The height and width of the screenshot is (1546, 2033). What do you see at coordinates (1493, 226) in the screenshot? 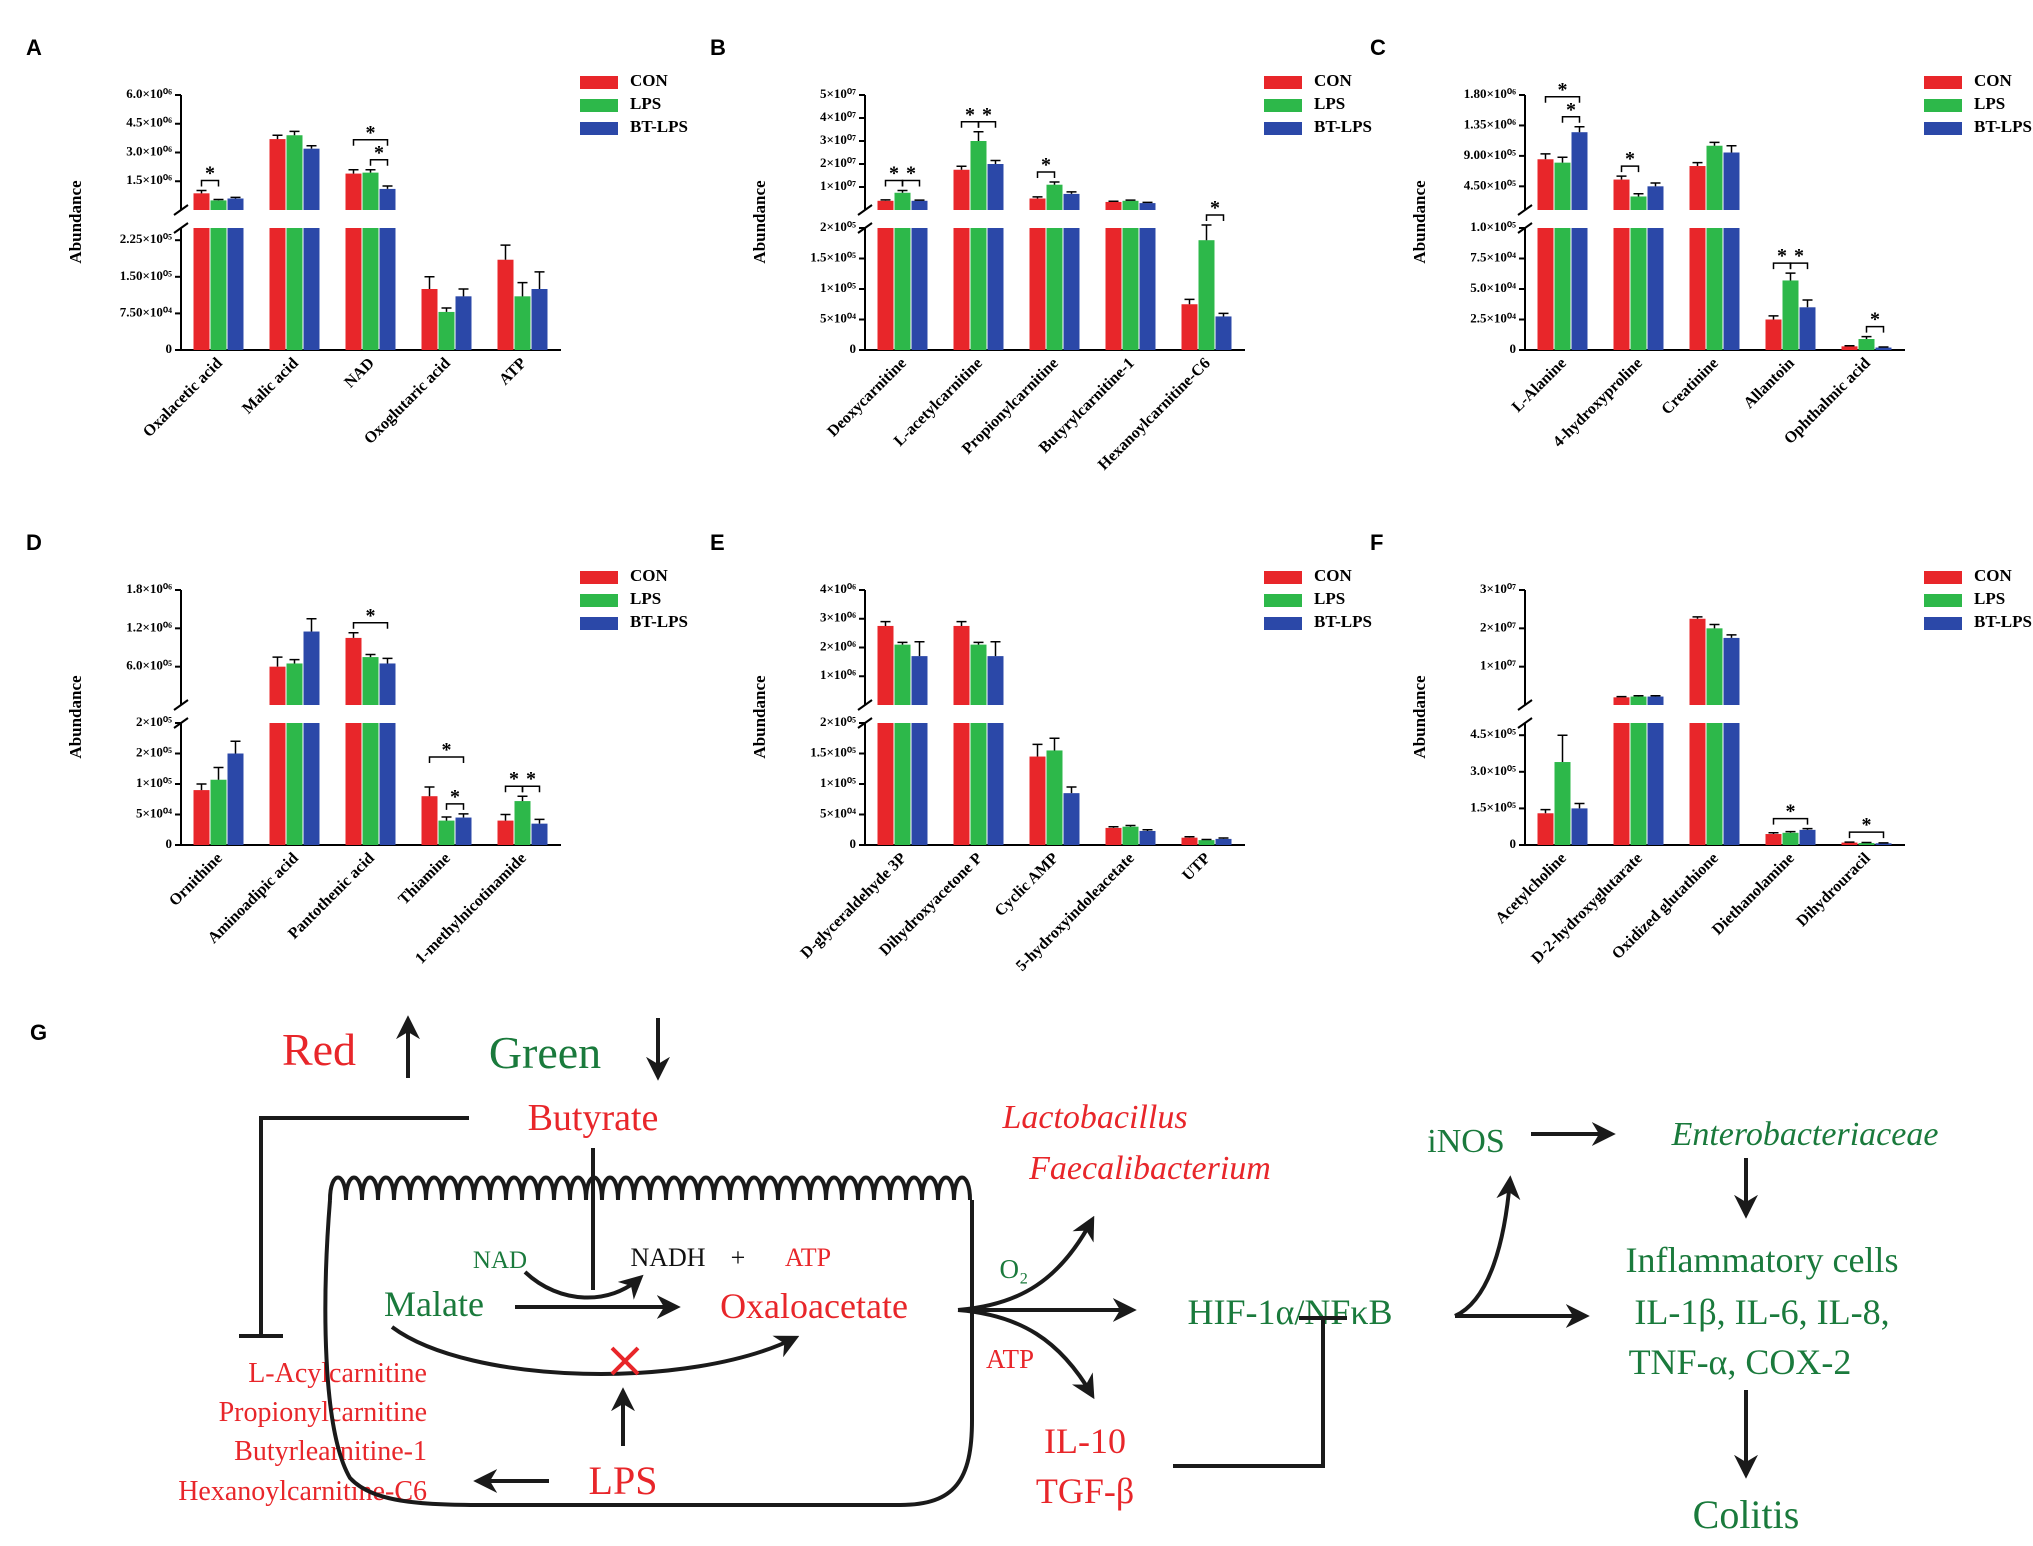
I see `y-tick-label: 1.0×10⁰⁵` at bounding box center [1493, 226].